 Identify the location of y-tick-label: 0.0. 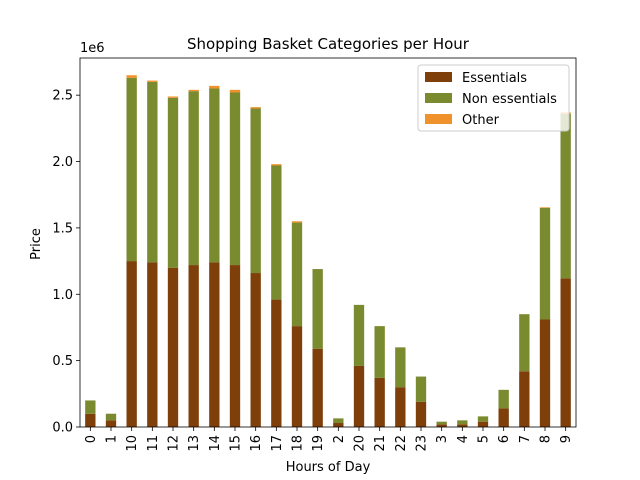
(62, 428).